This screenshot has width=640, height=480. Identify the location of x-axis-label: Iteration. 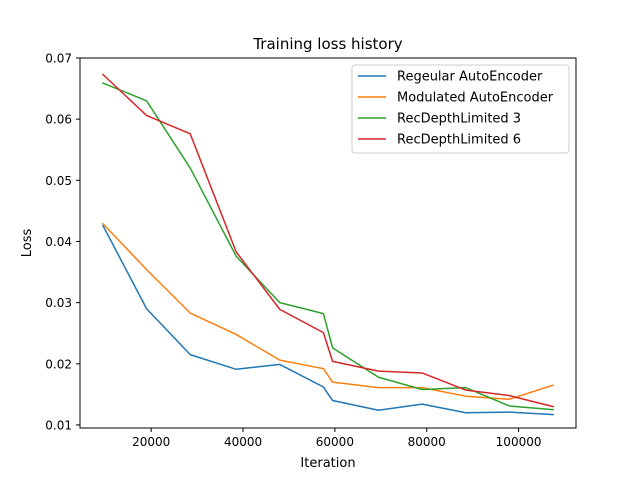
(327, 463).